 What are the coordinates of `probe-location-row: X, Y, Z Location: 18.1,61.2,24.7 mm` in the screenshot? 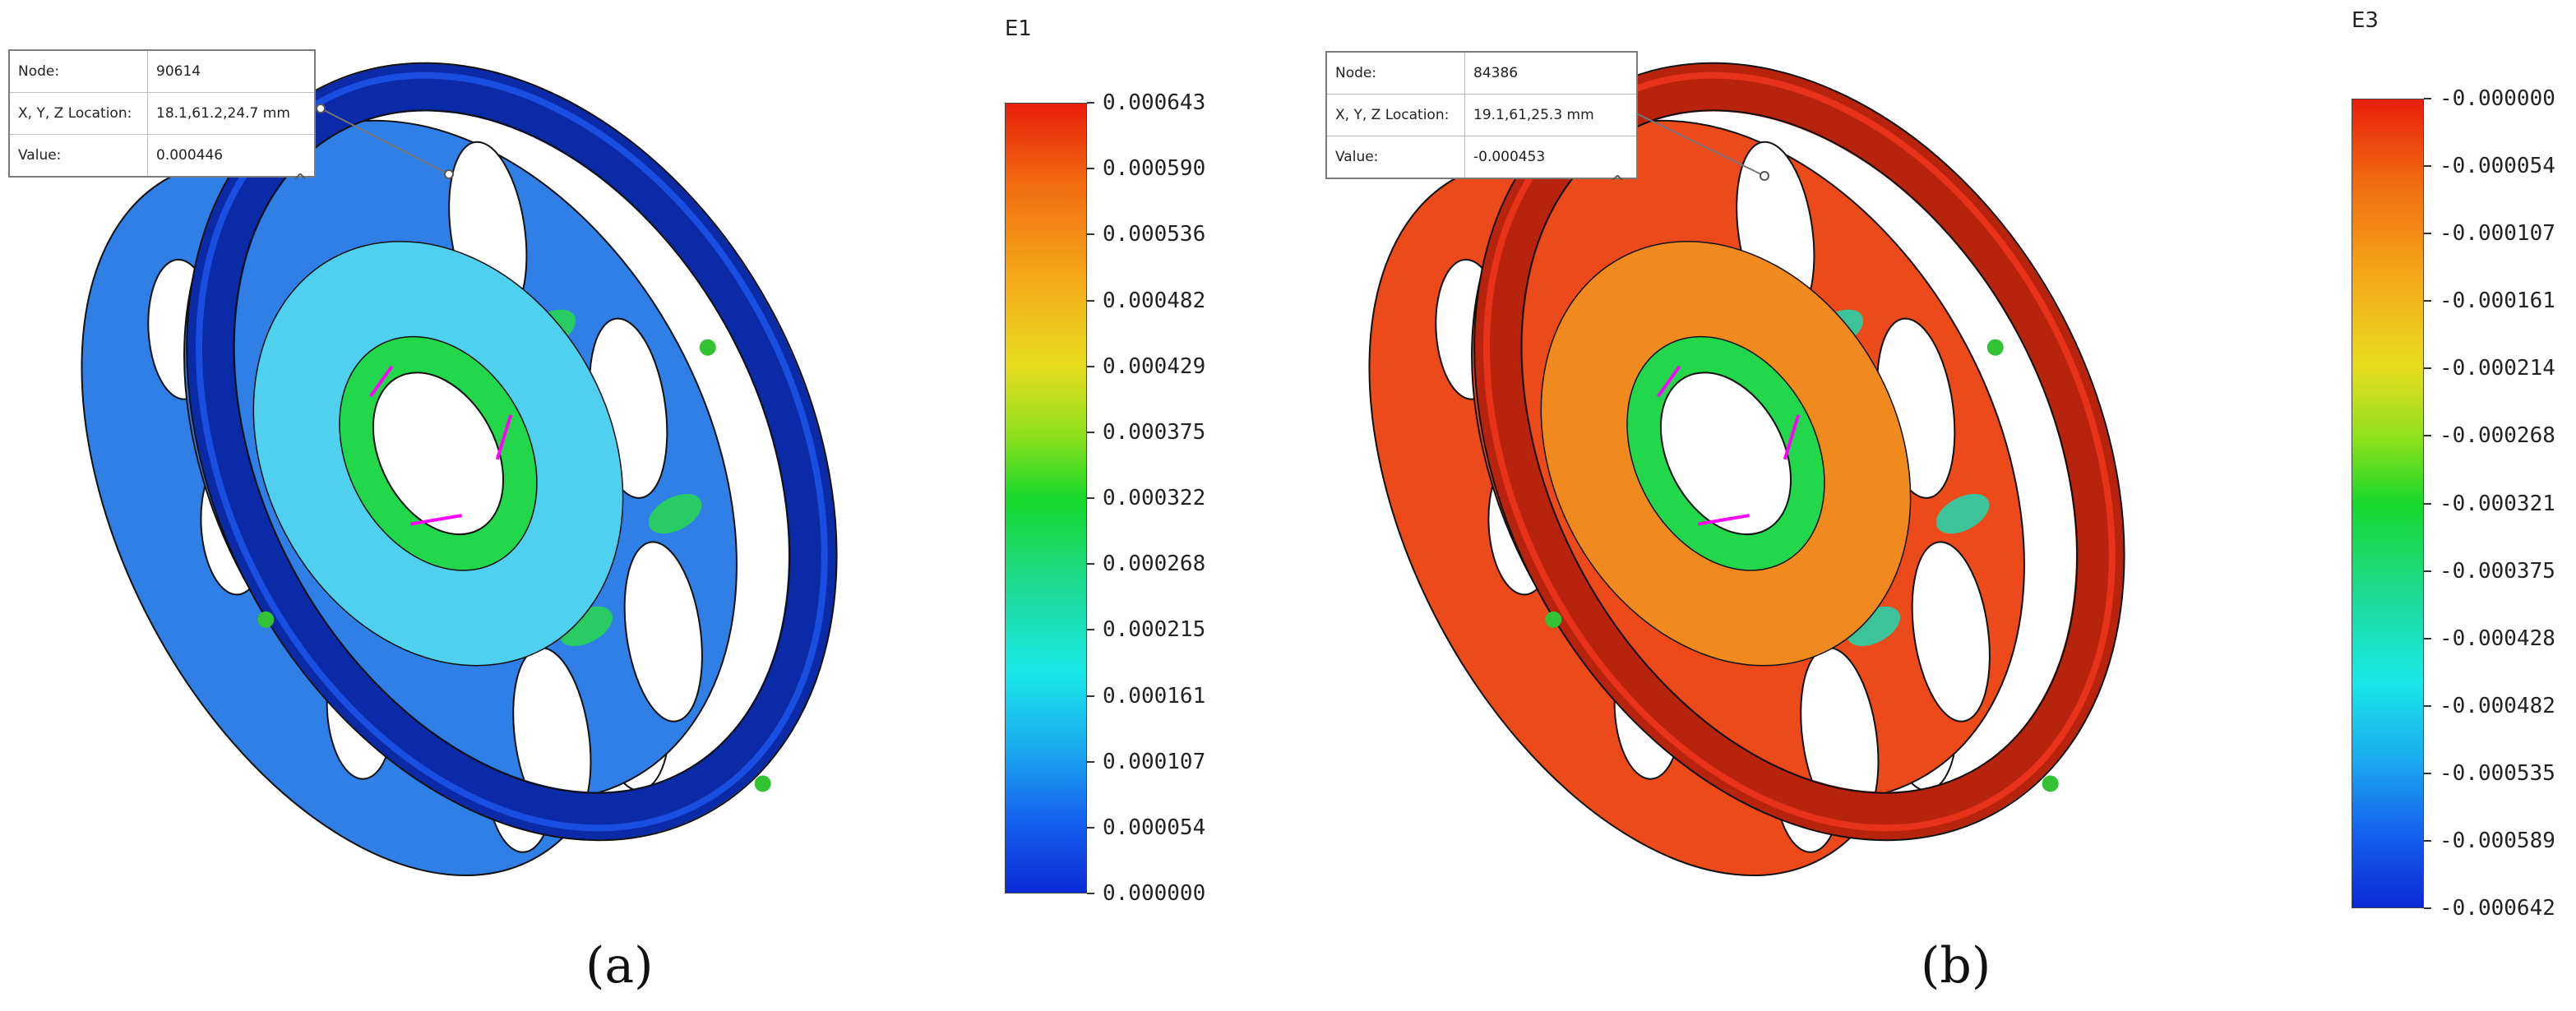 It's located at (162, 114).